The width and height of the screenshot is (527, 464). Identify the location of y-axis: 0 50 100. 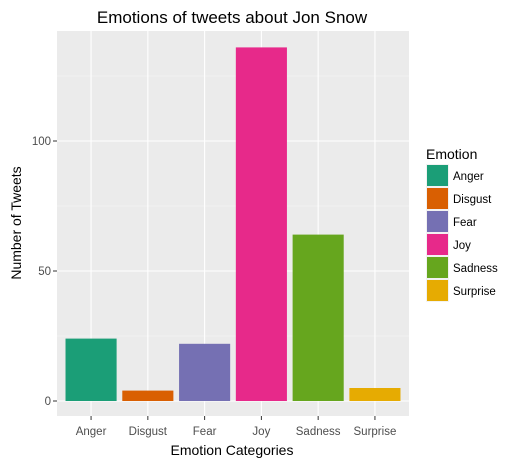
(44, 272).